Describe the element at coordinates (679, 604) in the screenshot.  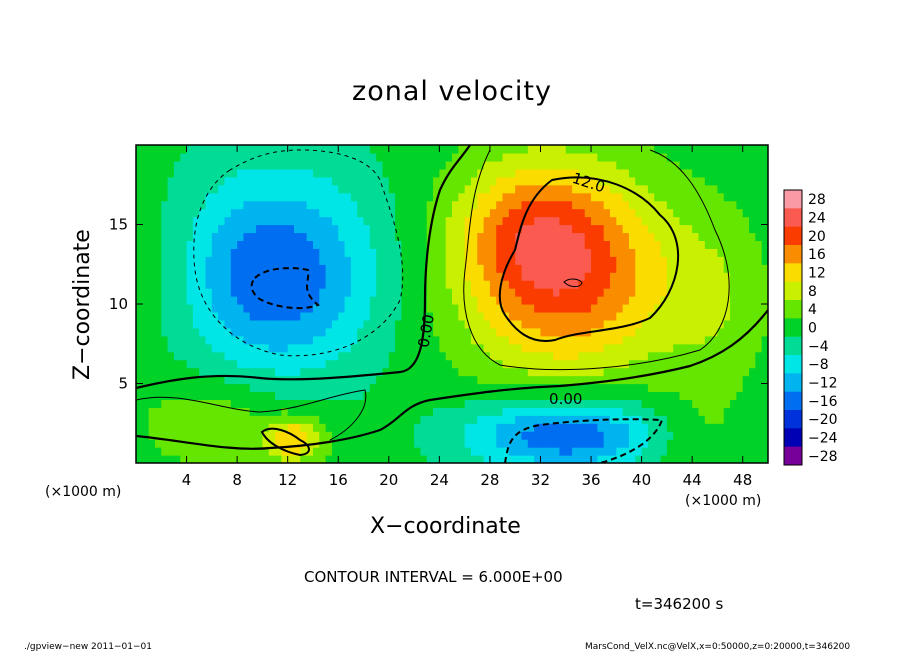
I see `time-label: t=346200 s` at that location.